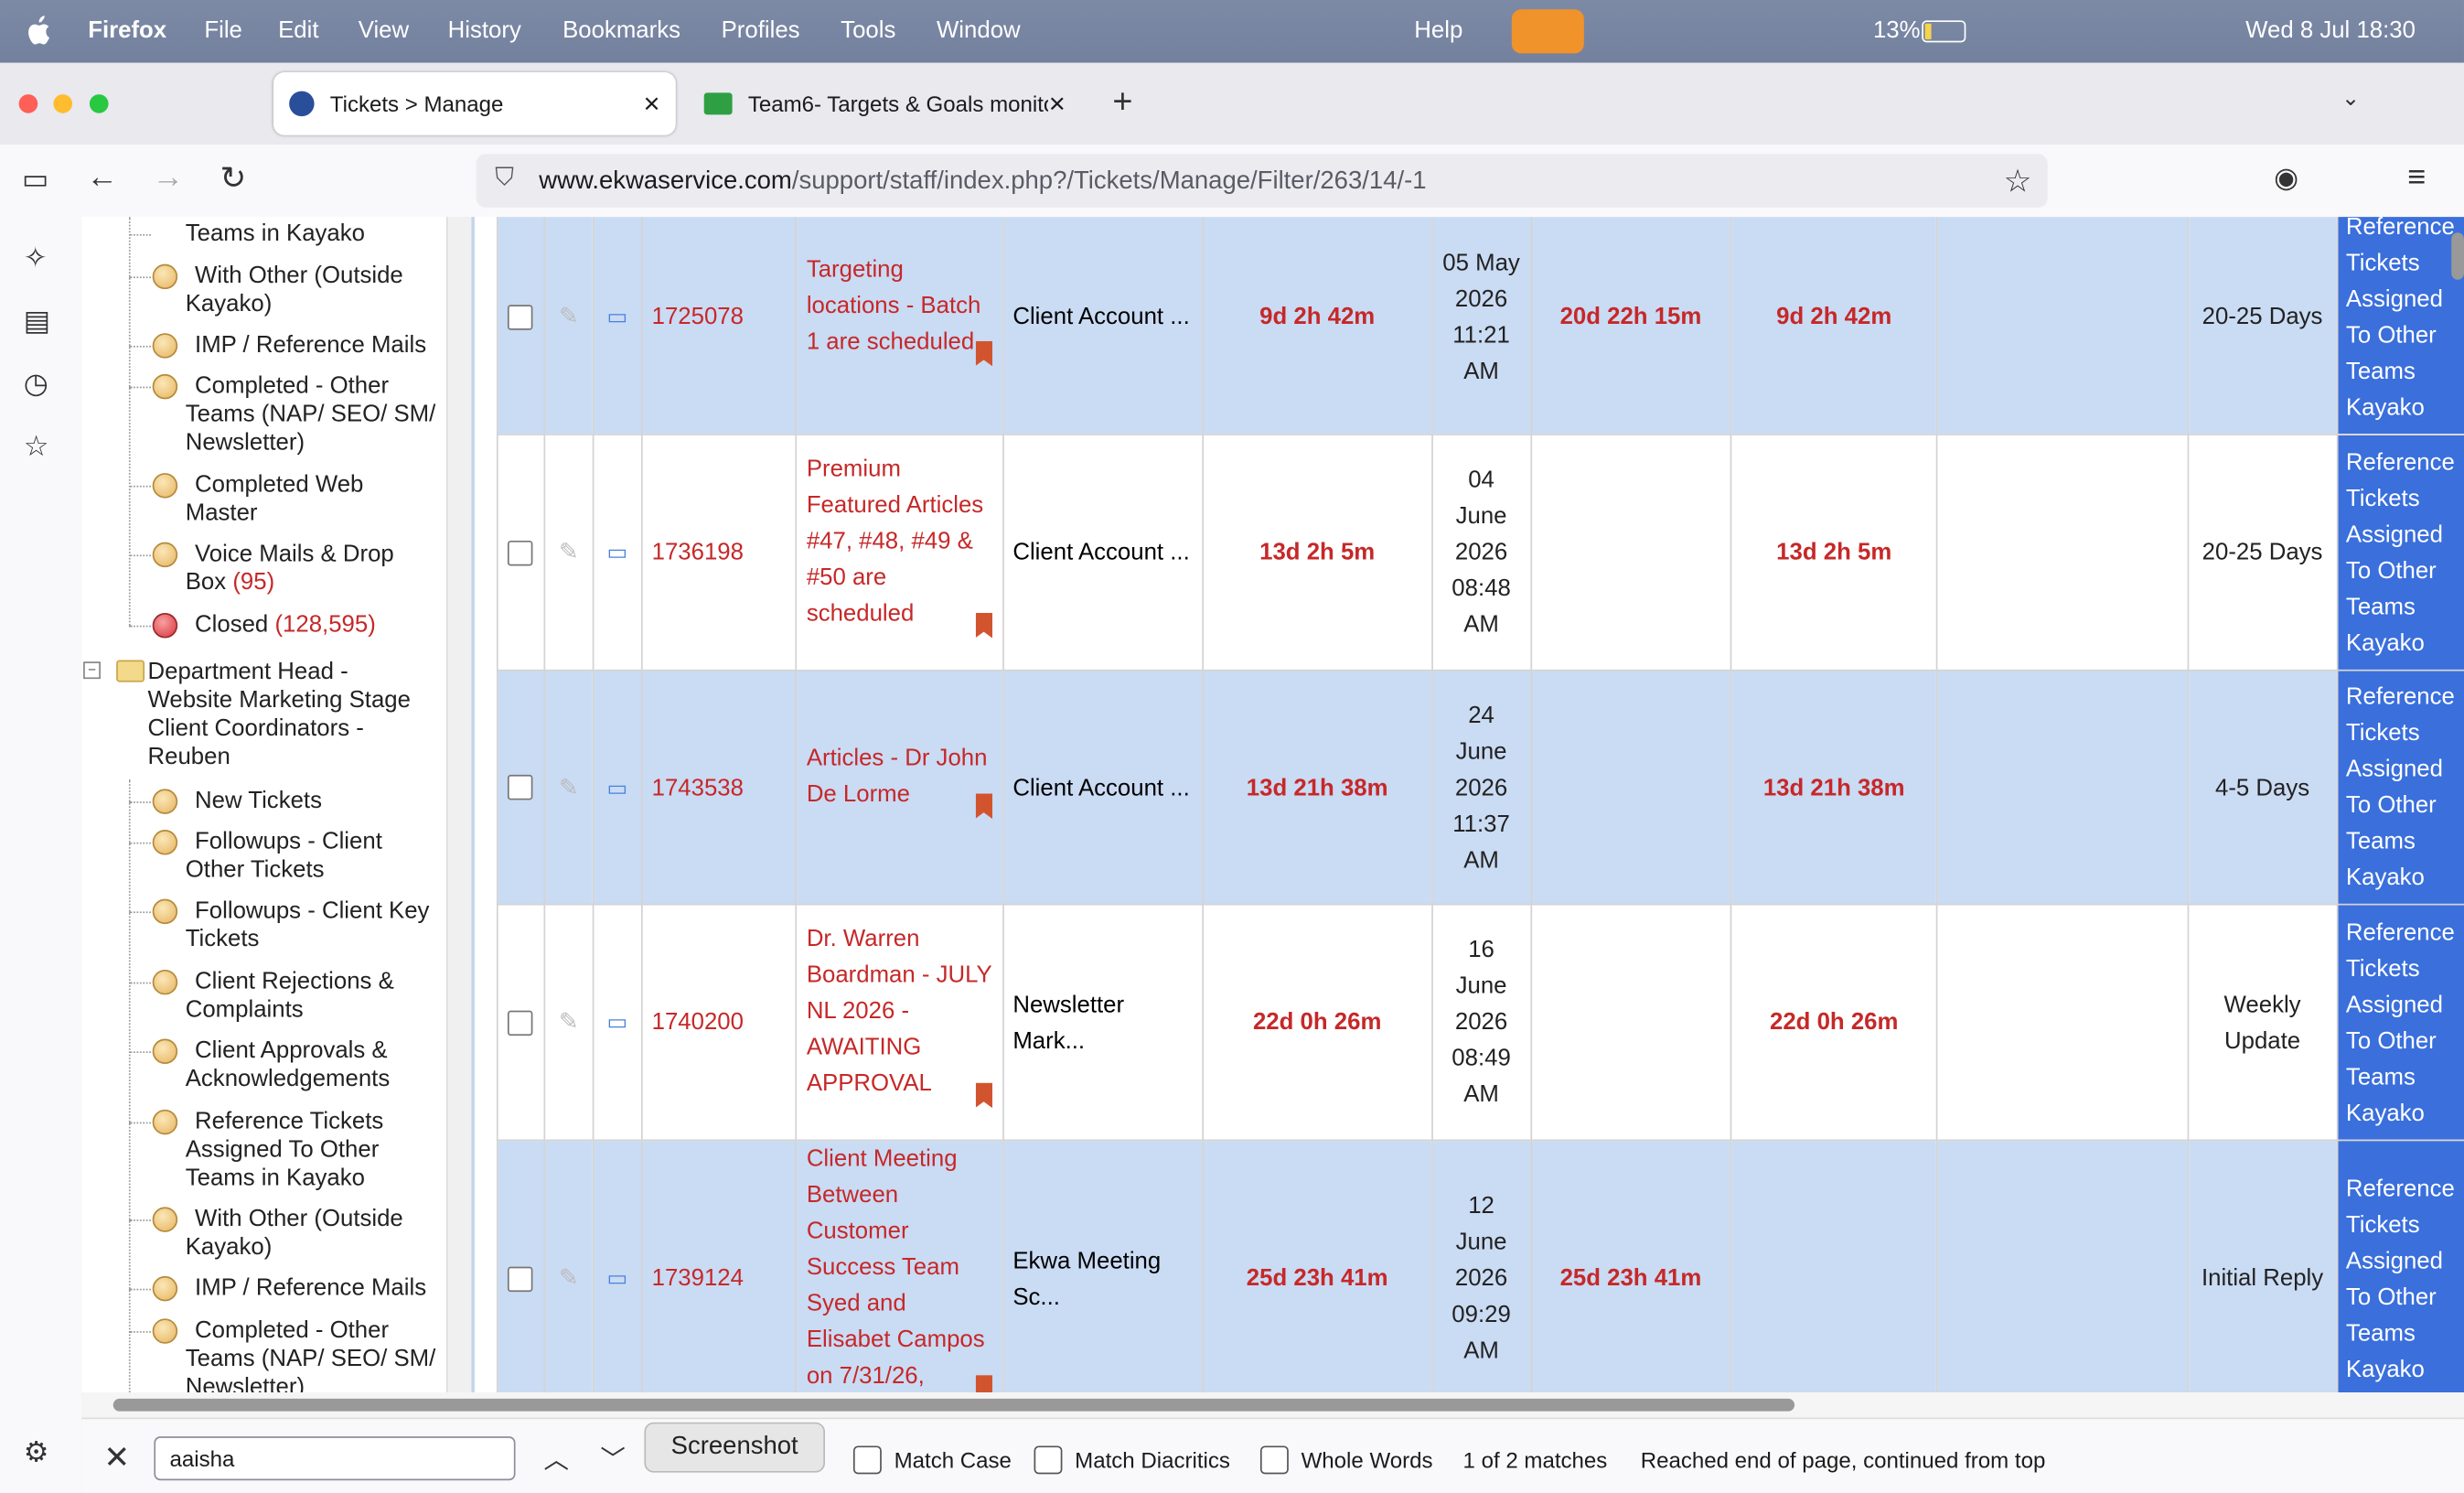  Describe the element at coordinates (2351, 97) in the screenshot. I see `list-tabs: ⌄` at that location.